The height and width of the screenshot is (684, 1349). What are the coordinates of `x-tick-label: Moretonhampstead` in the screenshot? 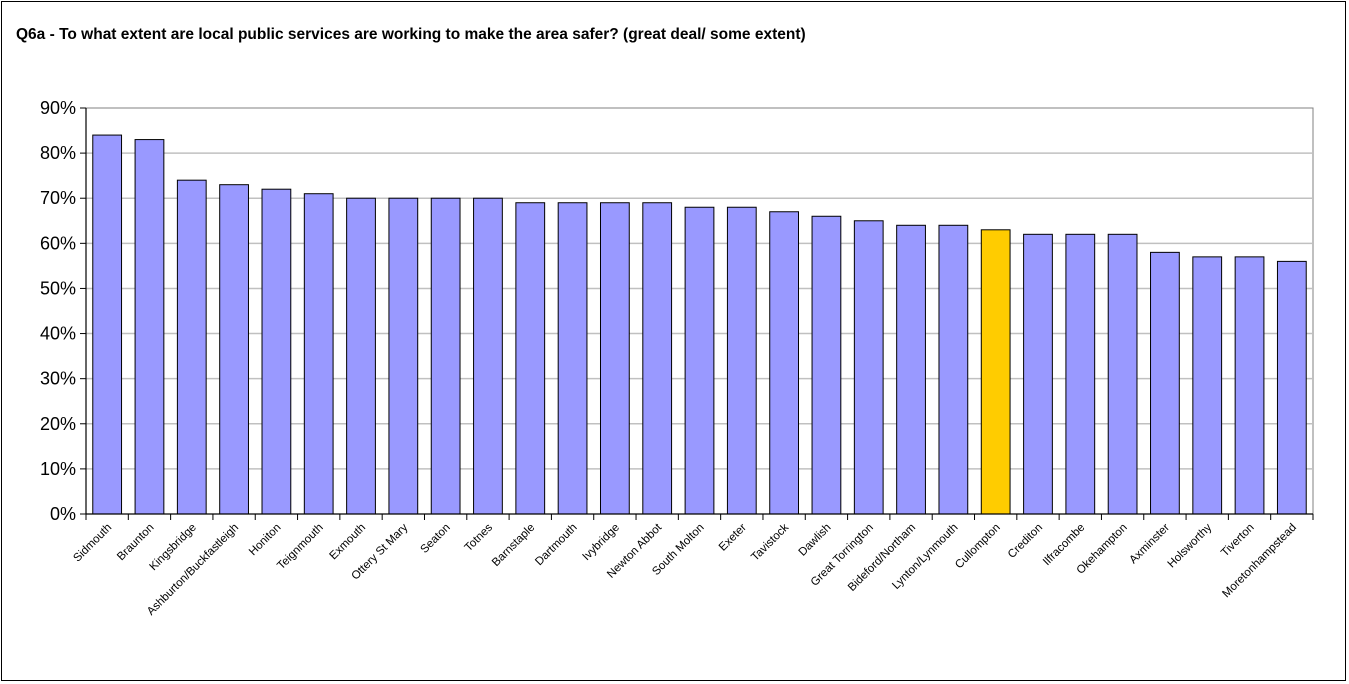 It's located at (1259, 561).